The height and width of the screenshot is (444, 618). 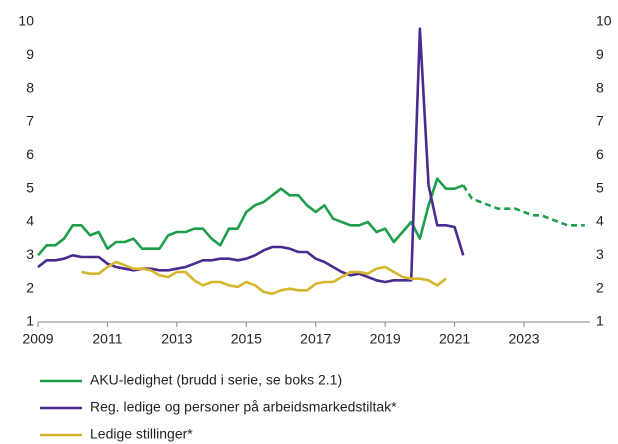 What do you see at coordinates (600, 321) in the screenshot?
I see `y2-tick-label: 1` at bounding box center [600, 321].